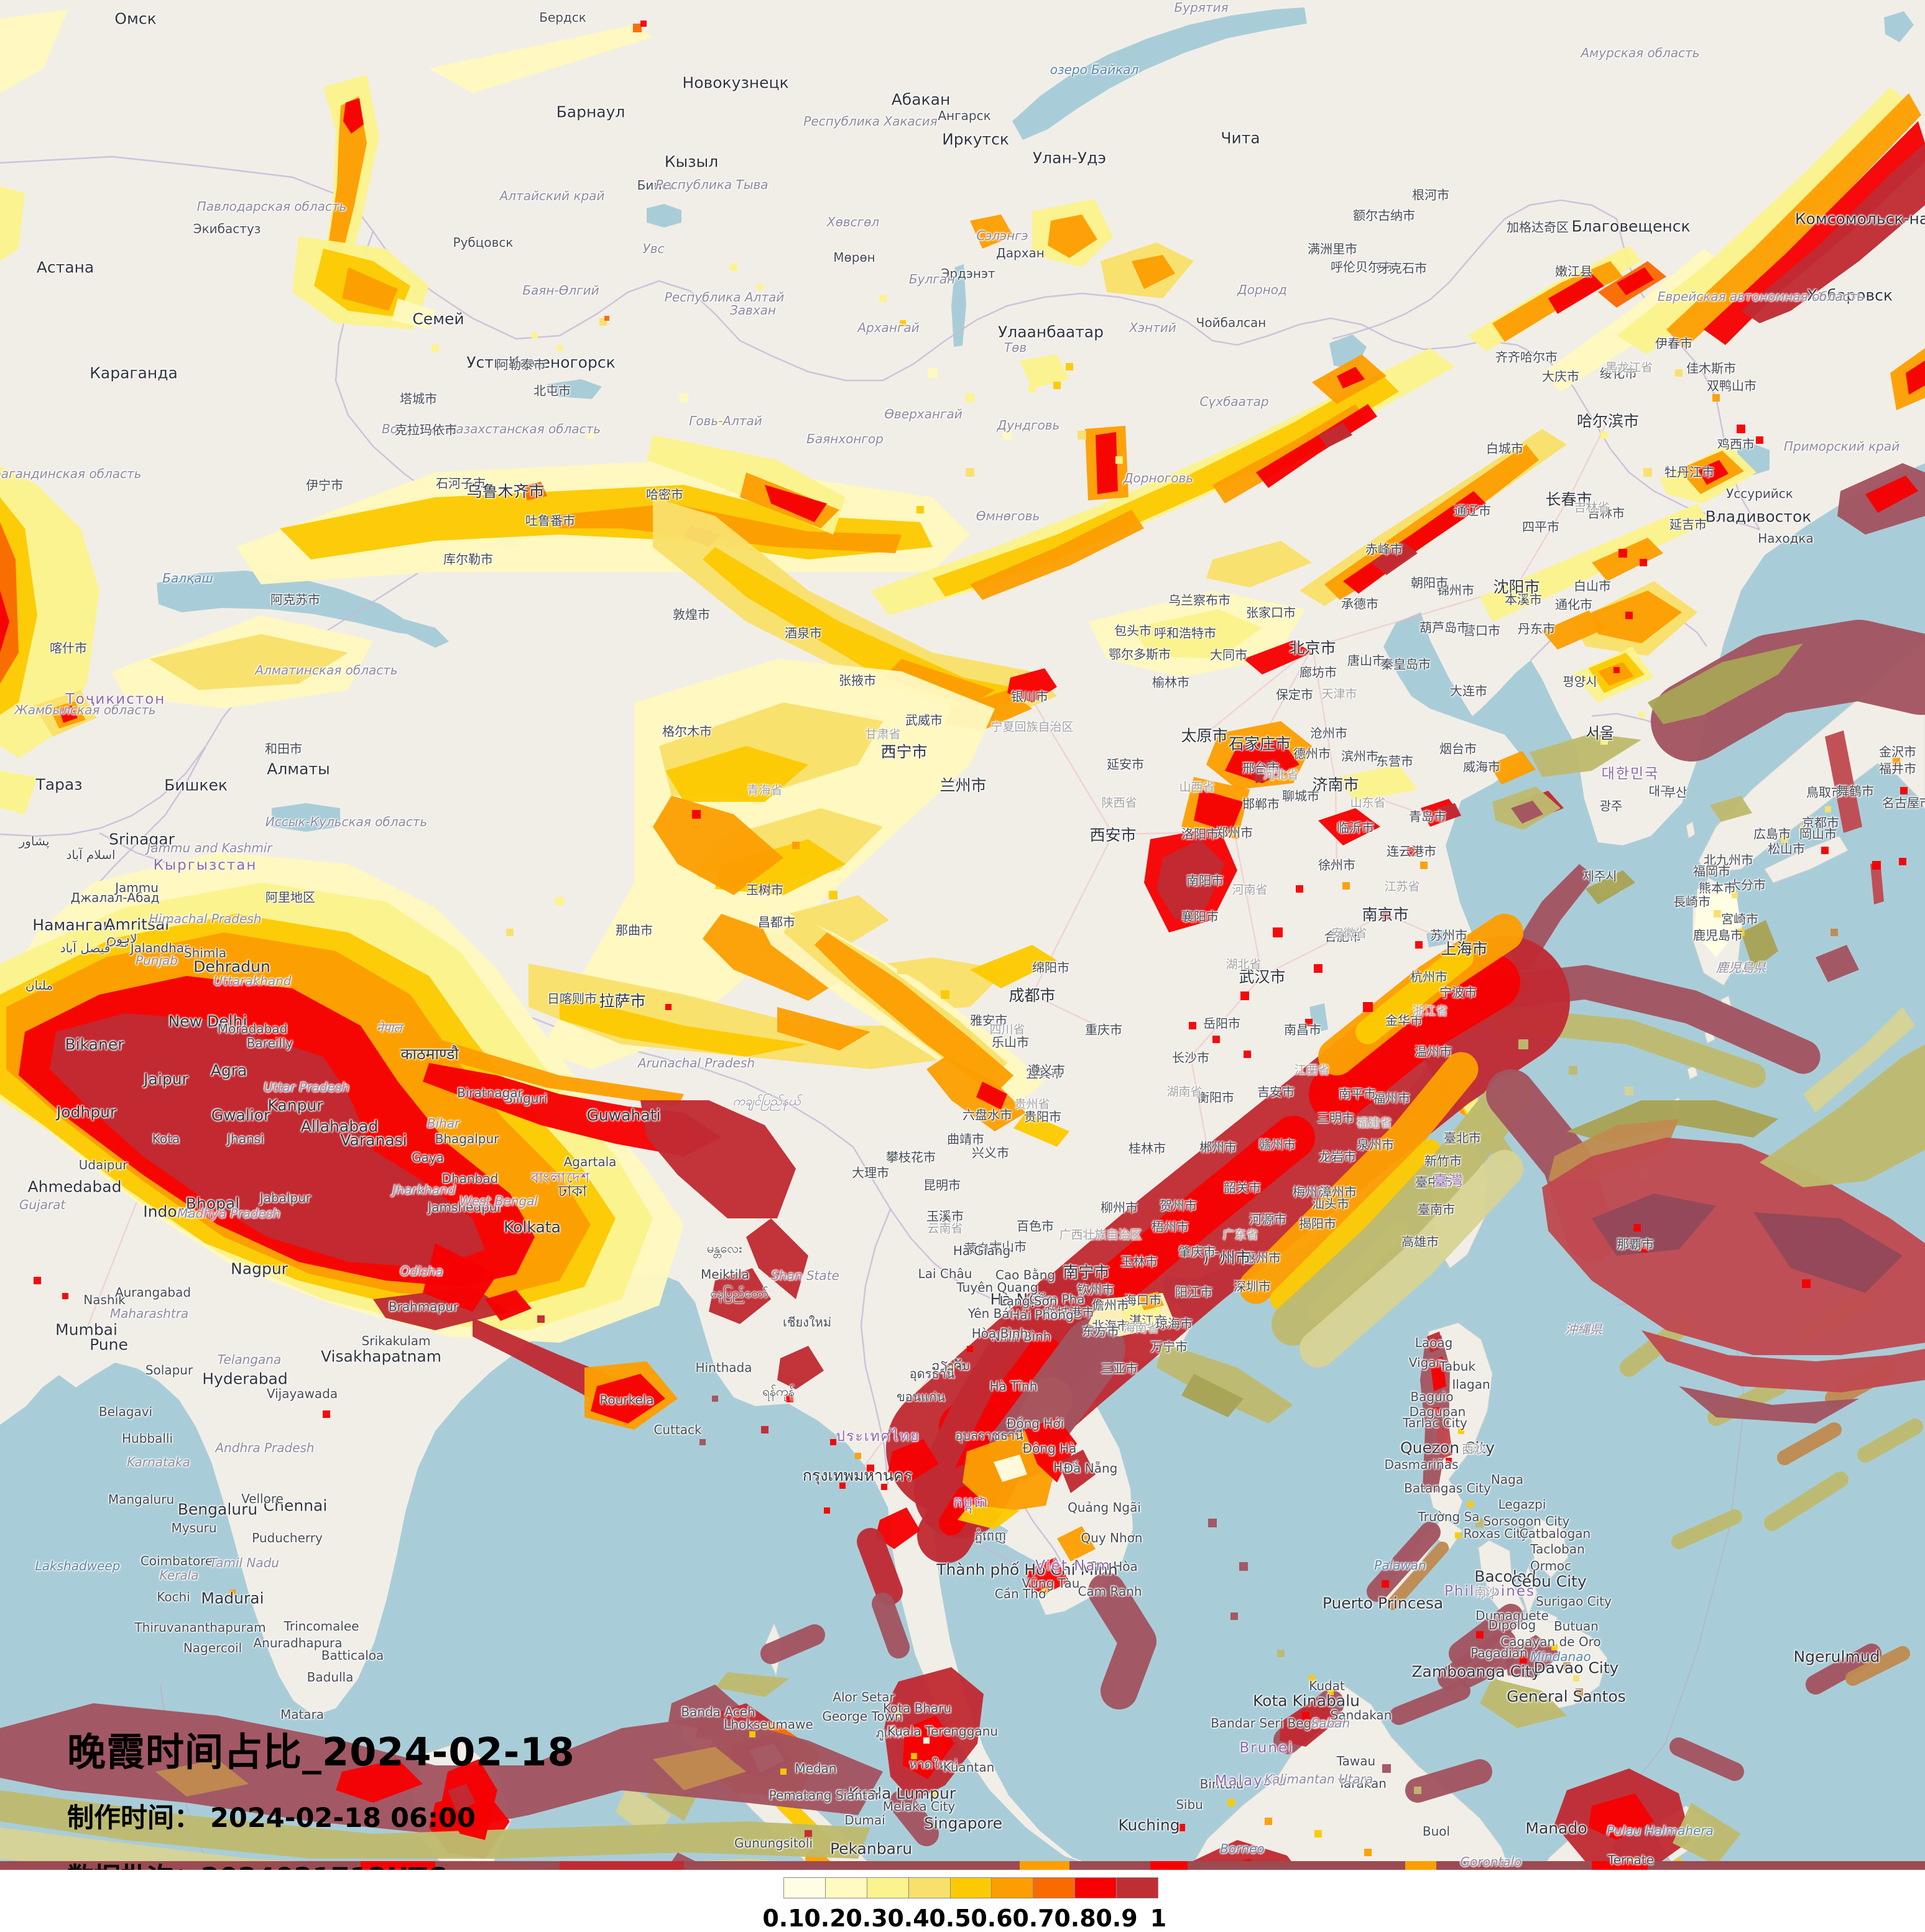 Image resolution: width=1925 pixels, height=1932 pixels. What do you see at coordinates (970, 1887) in the screenshot?
I see `legend-colorbar` at bounding box center [970, 1887].